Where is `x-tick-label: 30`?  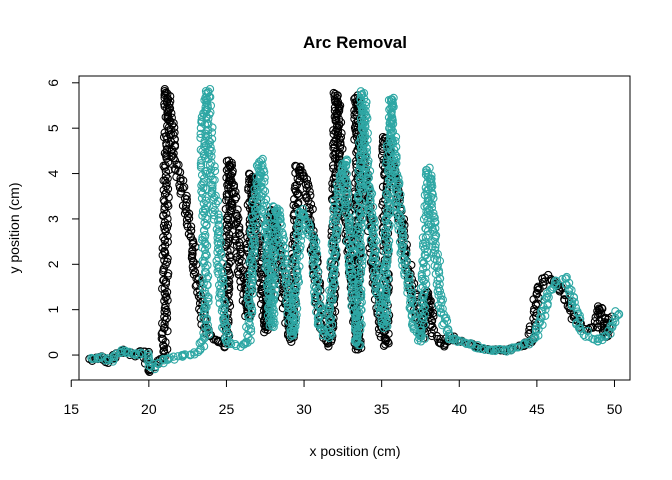 x-tick-label: 30 is located at coordinates (304, 409).